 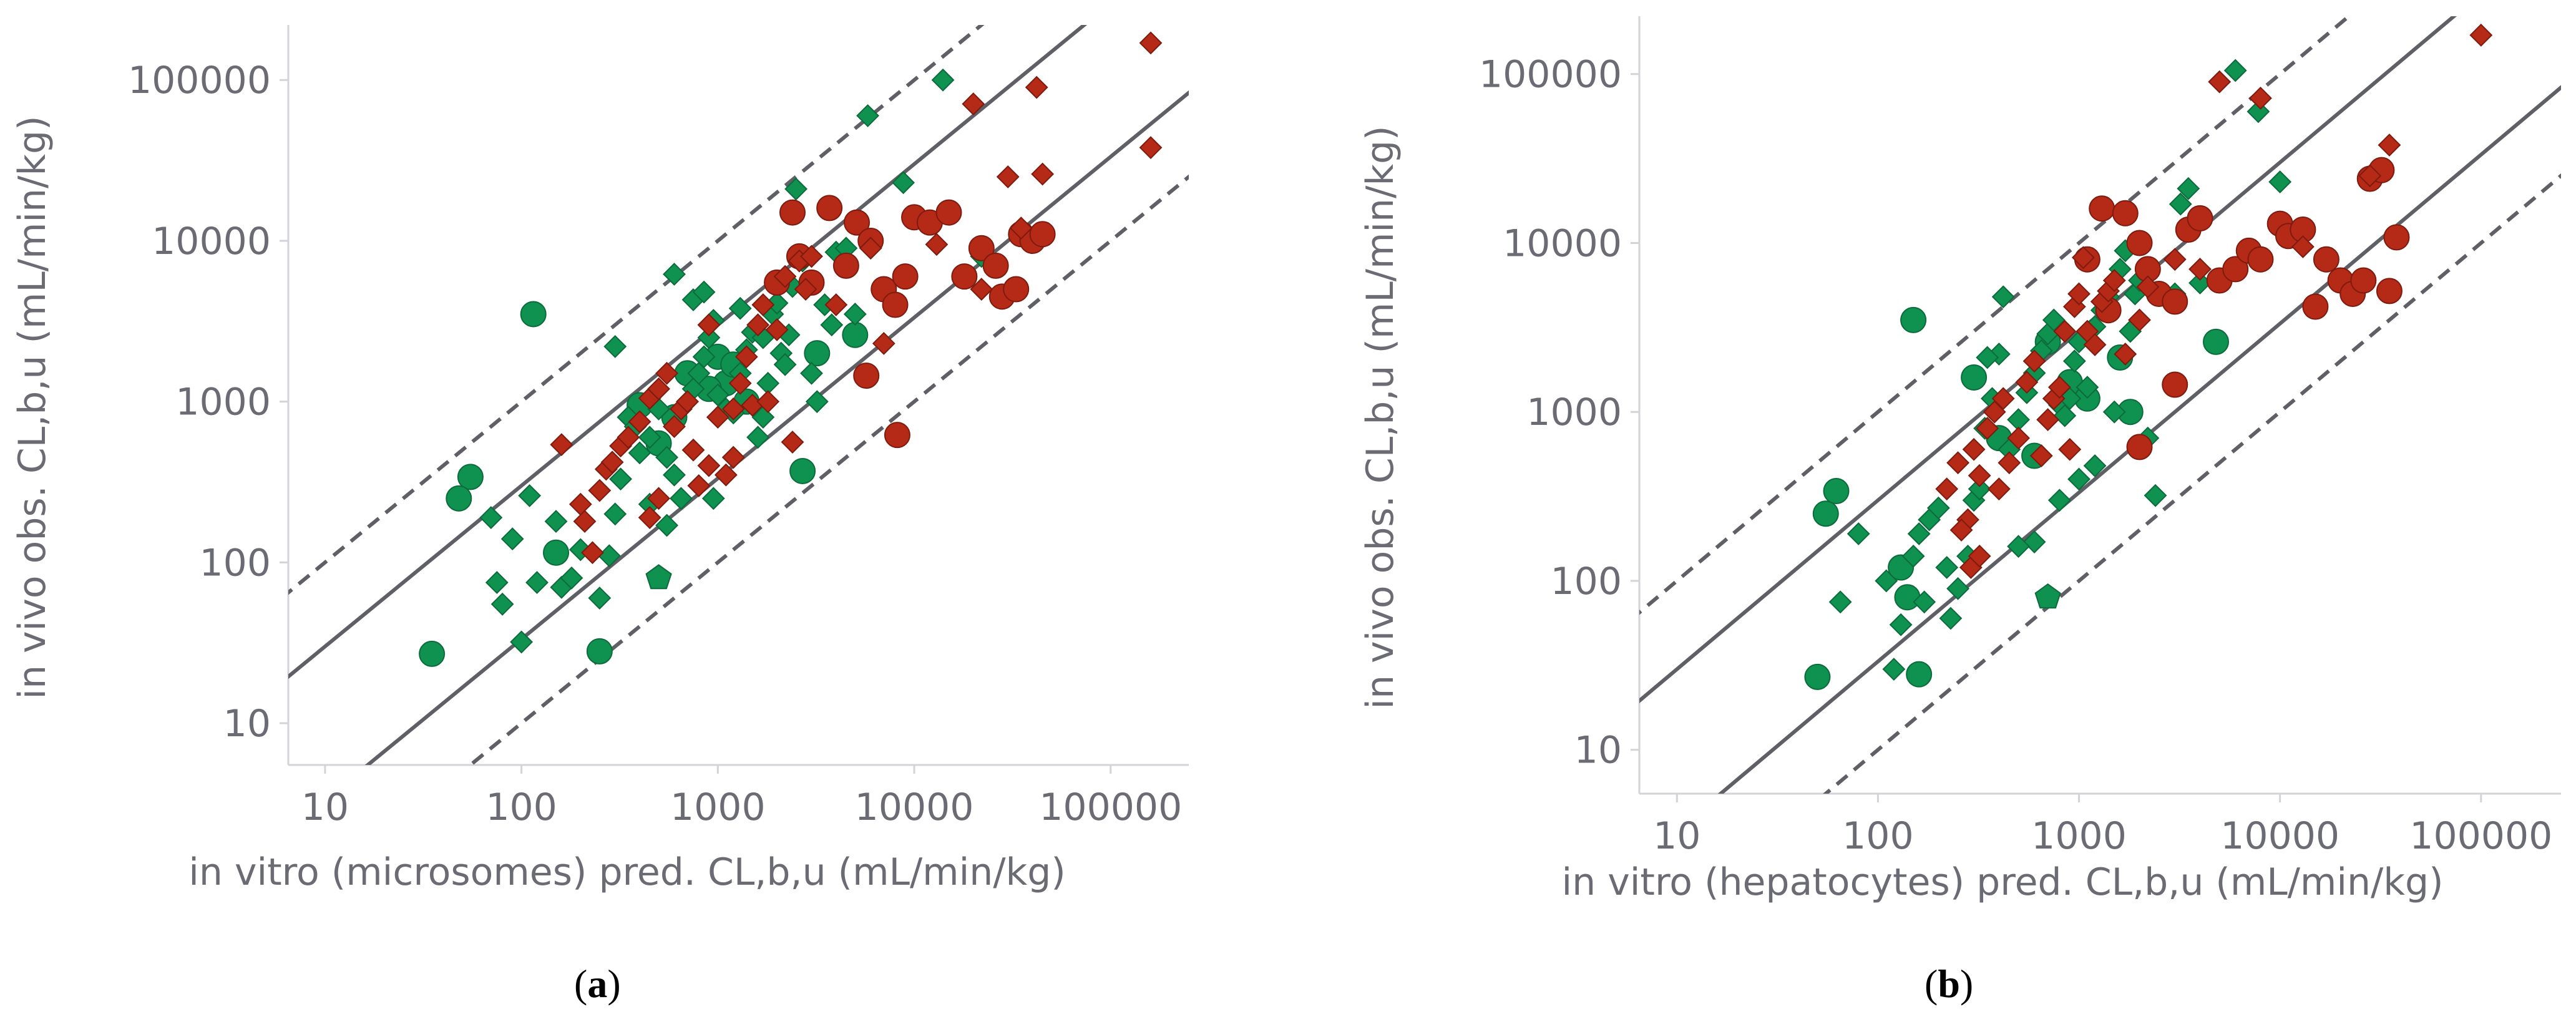 What do you see at coordinates (32, 407) in the screenshot?
I see `y-axis-label: in vivo obs. CL,b,u (mL/min/kg)` at bounding box center [32, 407].